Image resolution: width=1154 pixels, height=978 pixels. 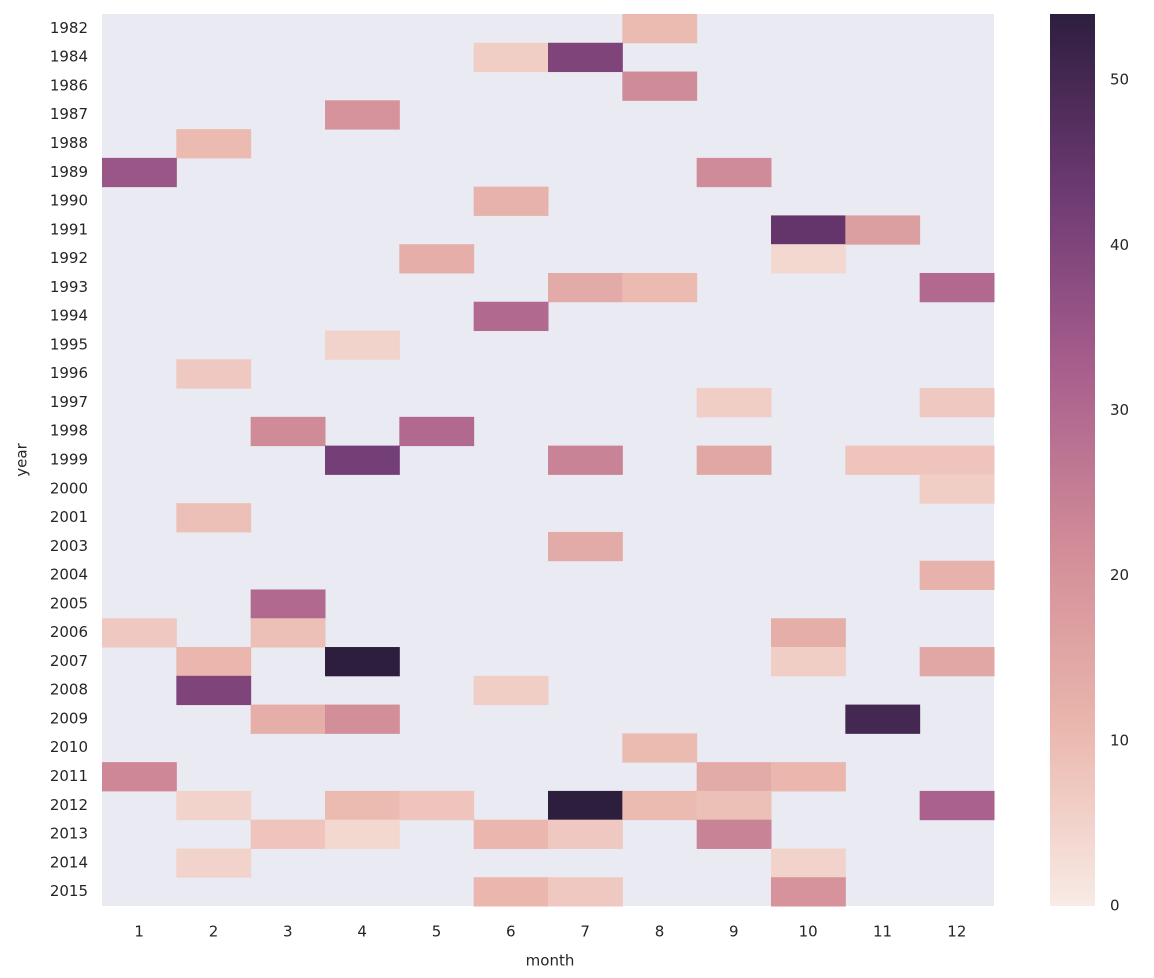 What do you see at coordinates (1115, 906) in the screenshot?
I see `colorbar-tick-label: 0` at bounding box center [1115, 906].